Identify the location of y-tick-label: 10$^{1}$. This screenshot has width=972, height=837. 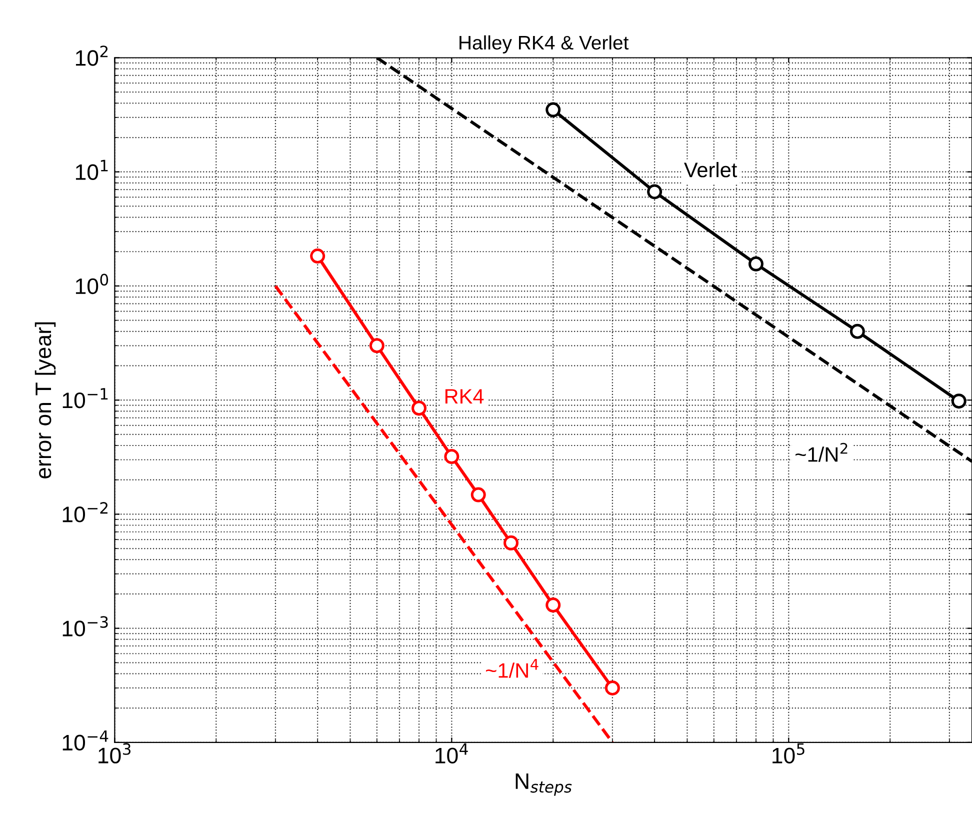
(92, 170).